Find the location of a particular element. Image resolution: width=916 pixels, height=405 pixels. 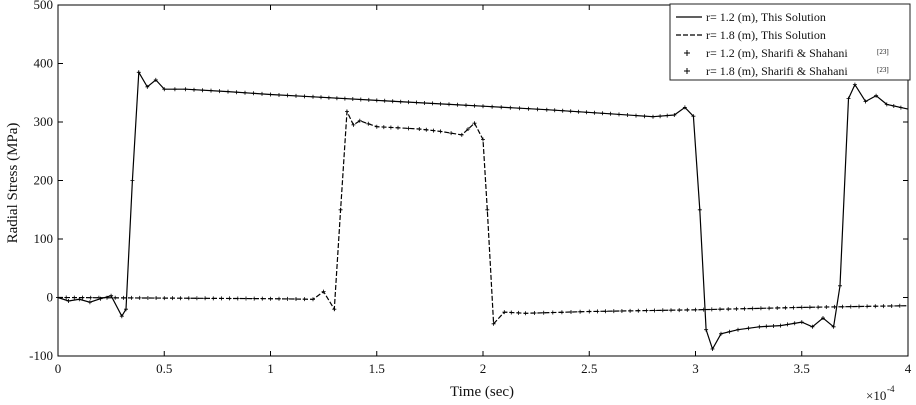

legend-swatch-marker is located at coordinates (687, 53).